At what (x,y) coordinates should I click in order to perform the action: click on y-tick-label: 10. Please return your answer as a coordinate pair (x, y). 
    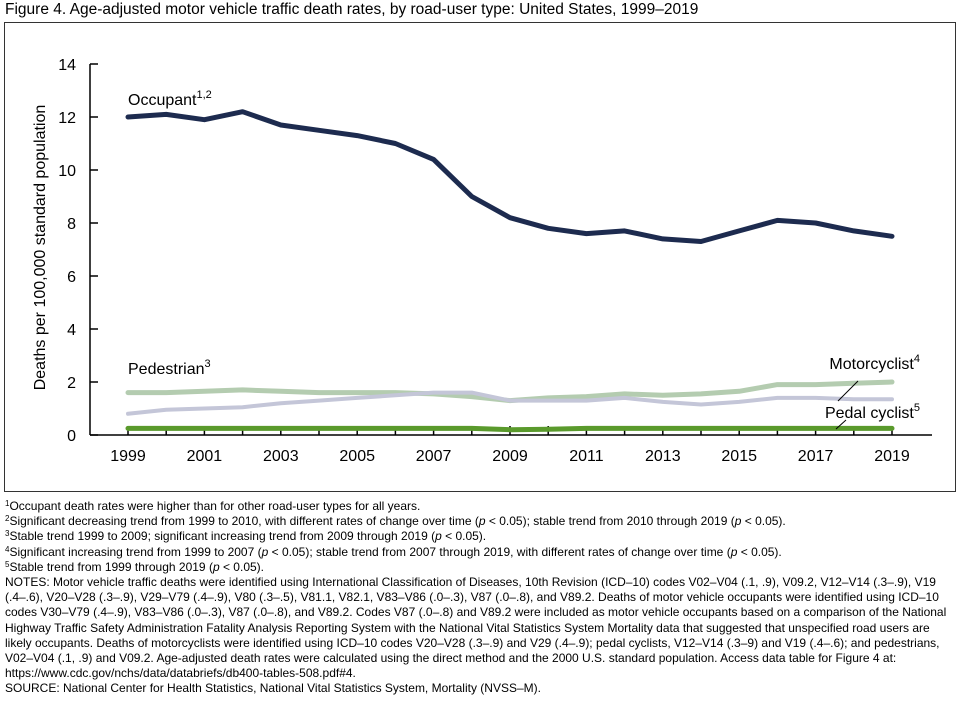
    Looking at the image, I should click on (67, 171).